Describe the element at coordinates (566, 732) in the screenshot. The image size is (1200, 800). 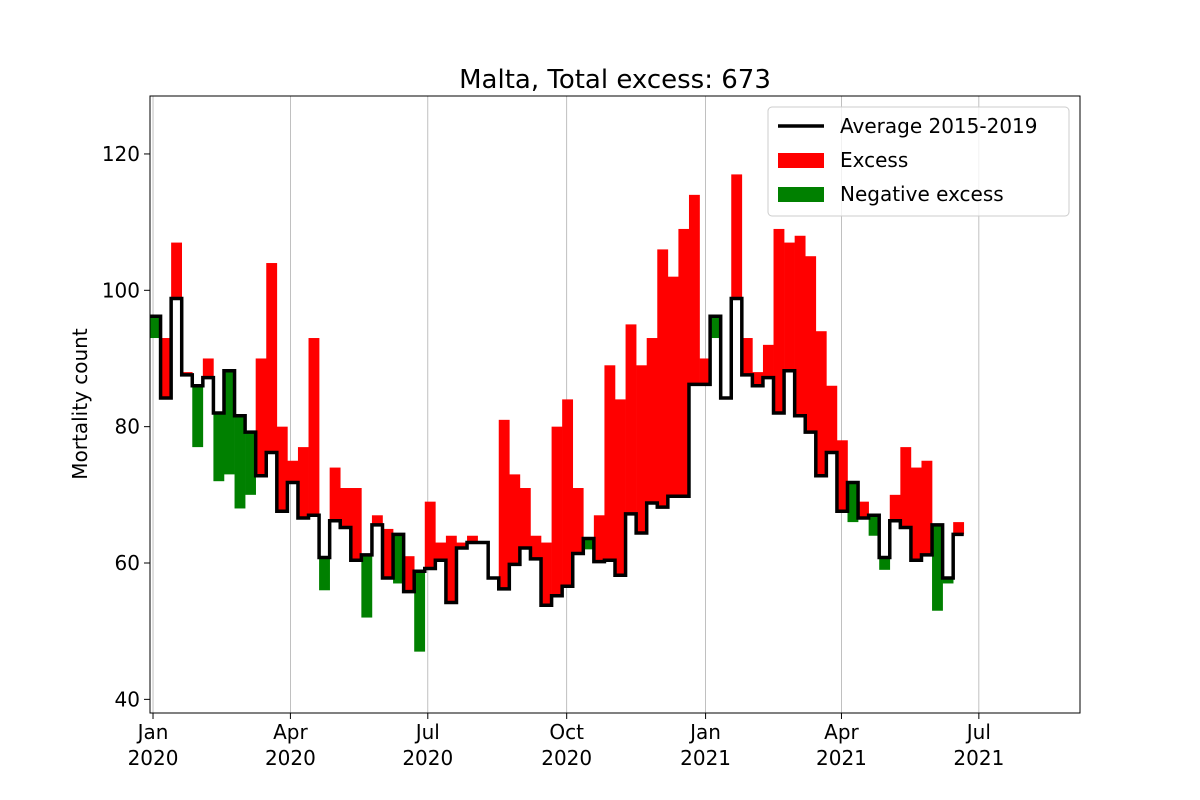
I see `x-tick-label-line: Oct` at that location.